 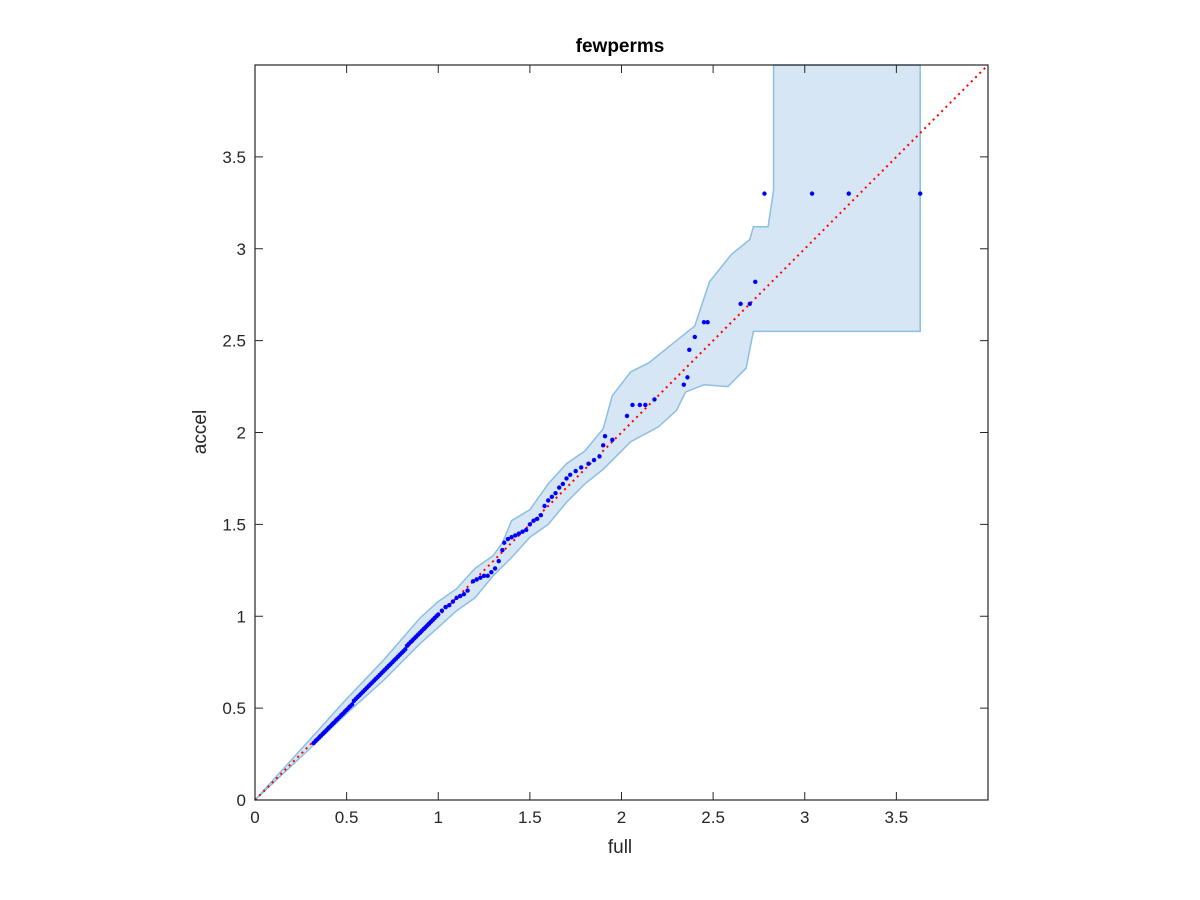 I want to click on y-tick-label: 0.5, so click(x=234, y=708).